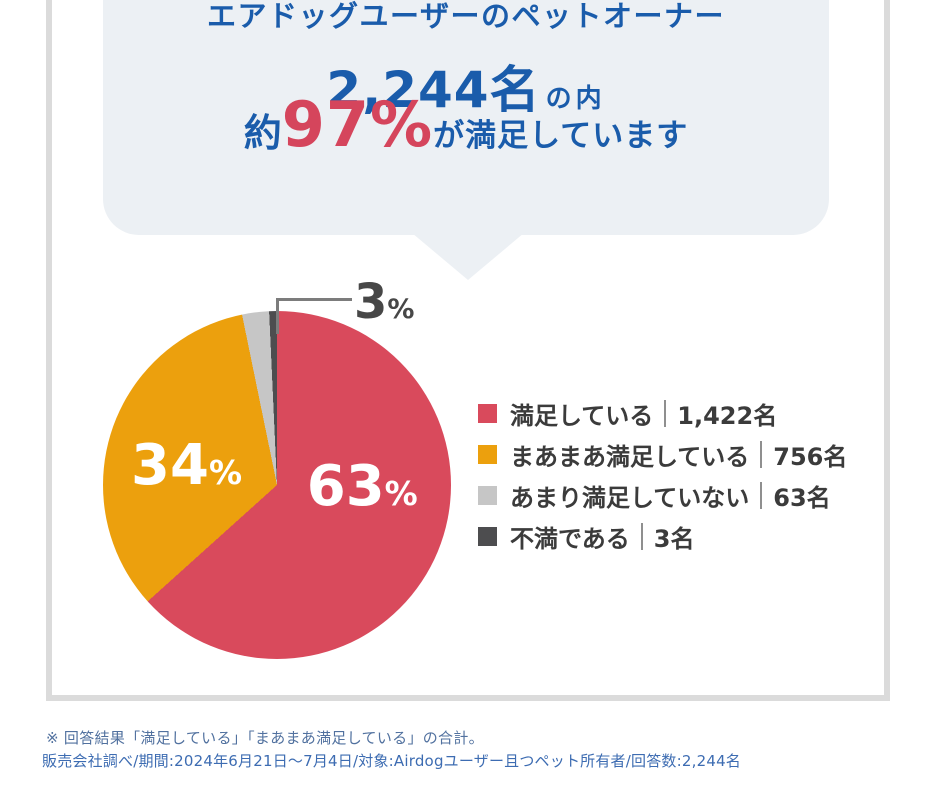  I want to click on pie-label-somewhat-satisfied: 34%, so click(187, 465).